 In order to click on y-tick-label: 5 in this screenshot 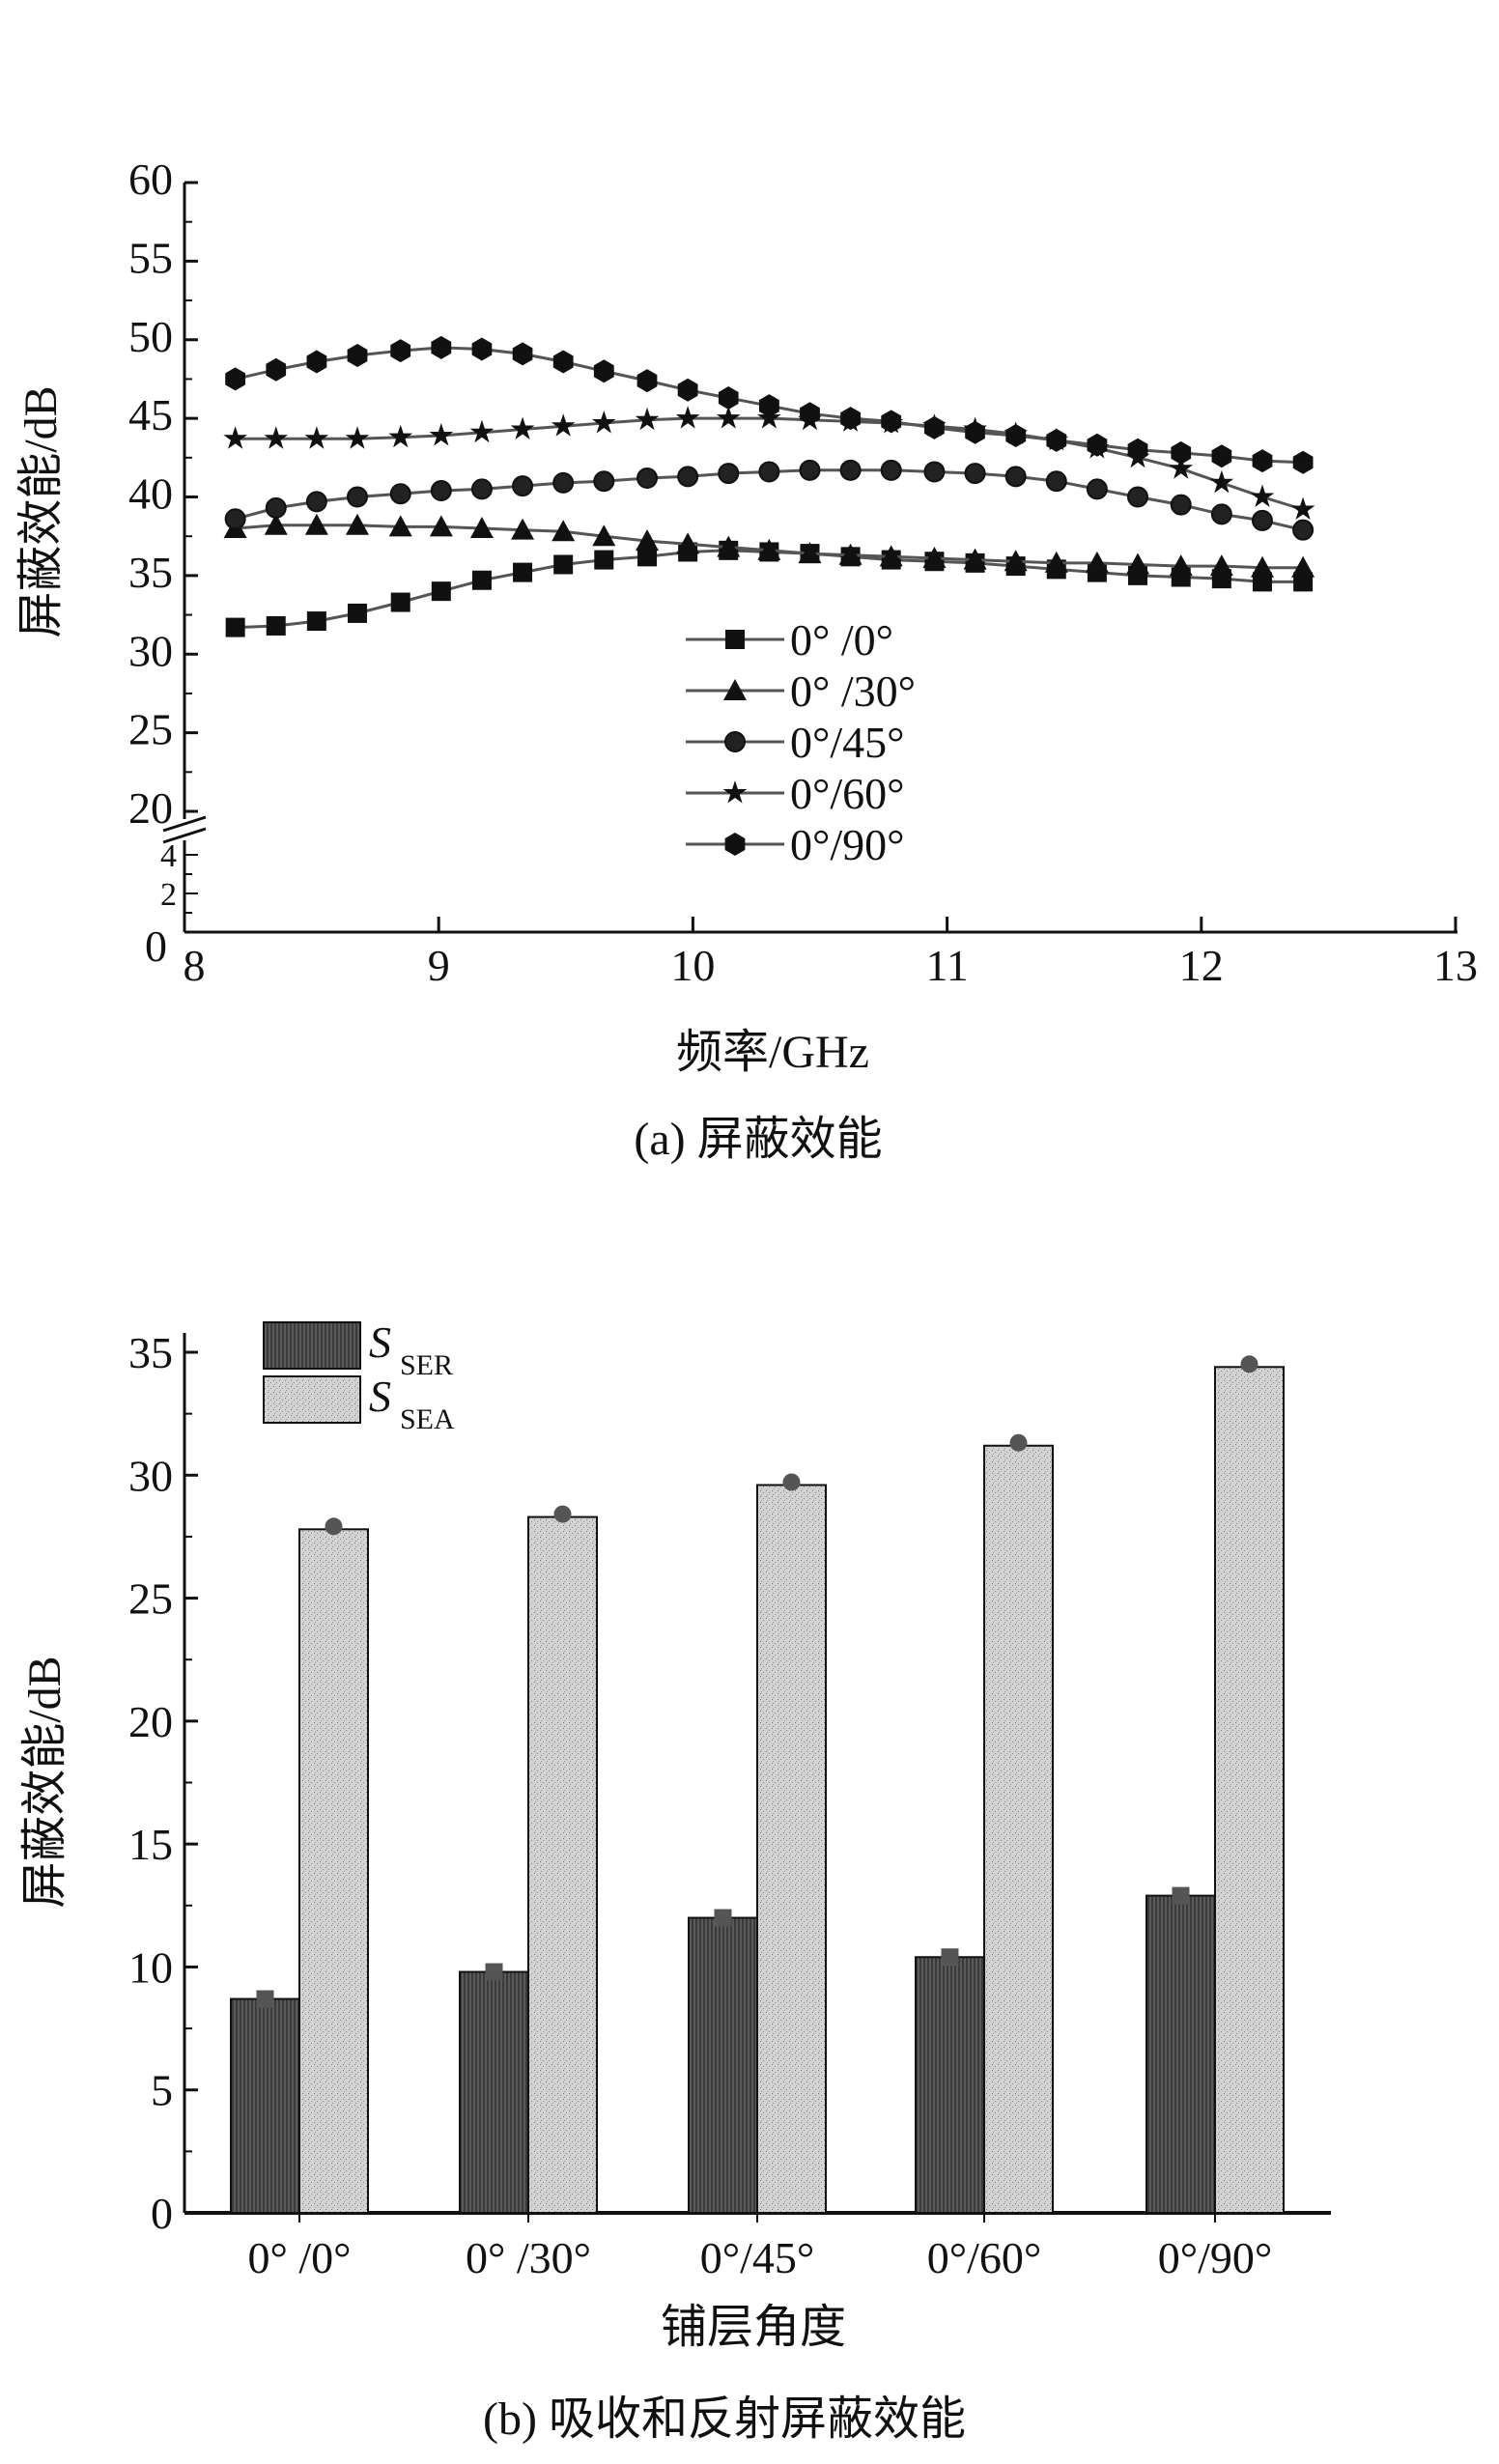, I will do `click(162, 2090)`.